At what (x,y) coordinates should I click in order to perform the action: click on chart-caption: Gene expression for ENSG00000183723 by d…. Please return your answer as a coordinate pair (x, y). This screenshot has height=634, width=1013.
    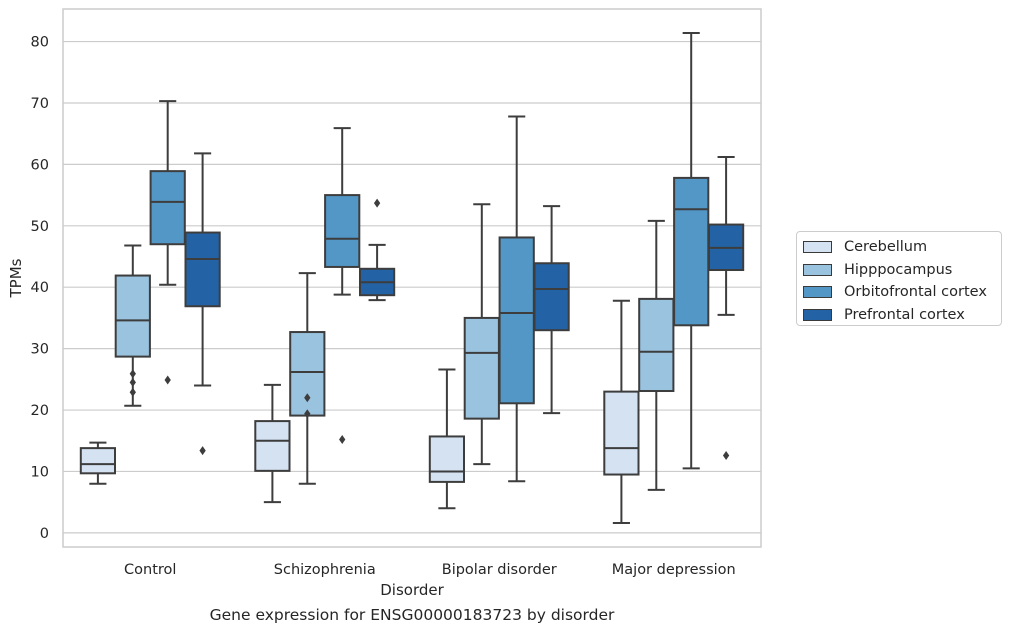
    Looking at the image, I should click on (412, 615).